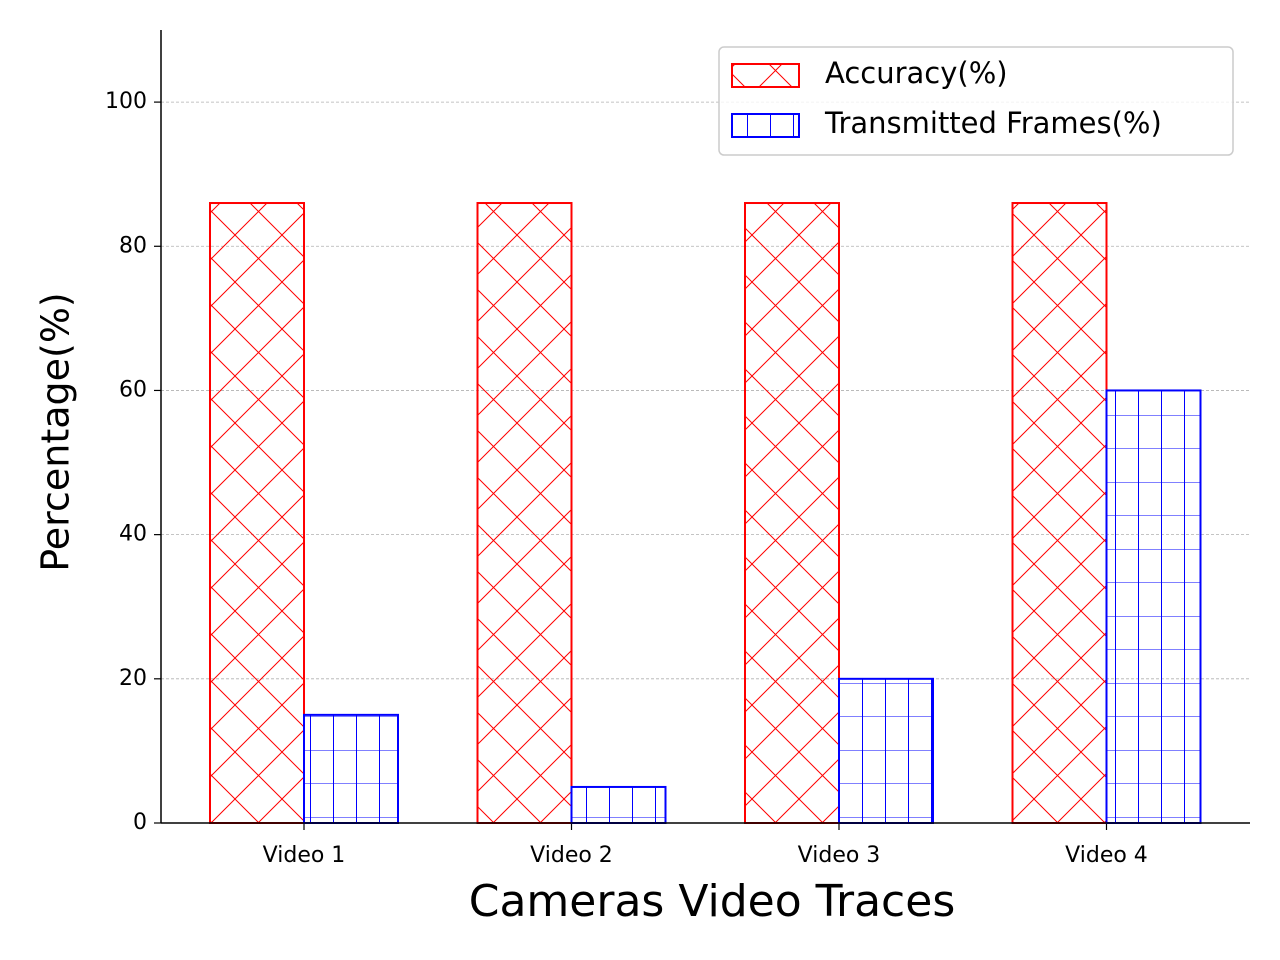 This screenshot has width=1280, height=960. I want to click on y-tick-label: 20, so click(133, 678).